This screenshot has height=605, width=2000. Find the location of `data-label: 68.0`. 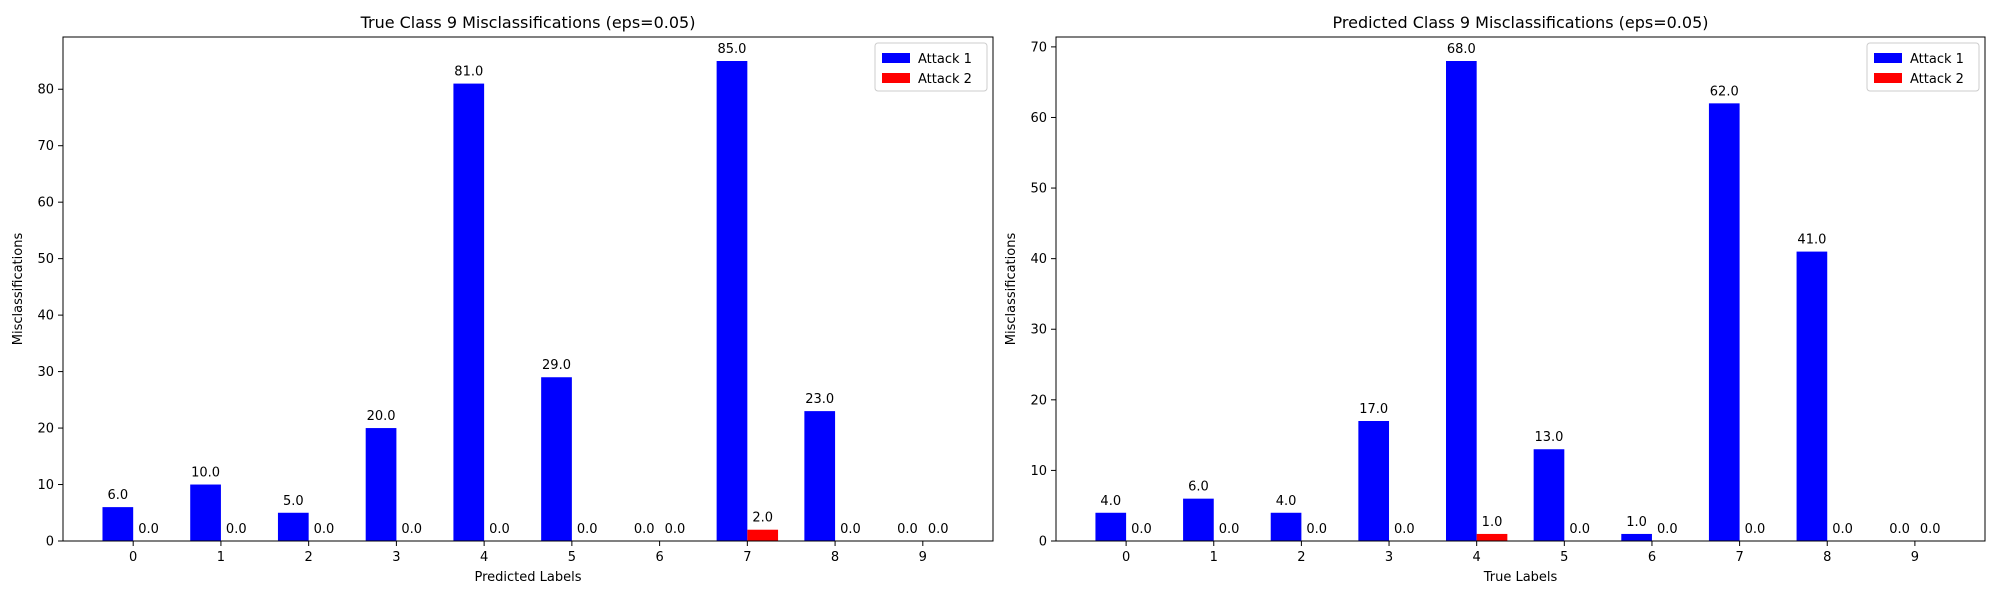

data-label: 68.0 is located at coordinates (1461, 49).